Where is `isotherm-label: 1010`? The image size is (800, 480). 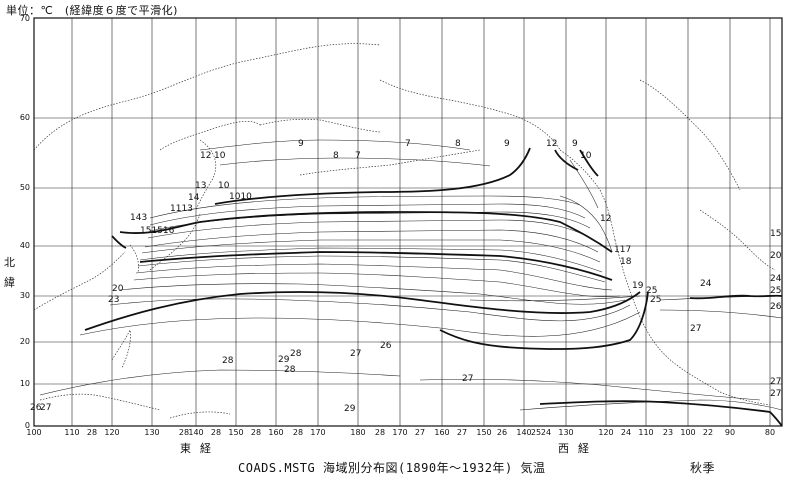 isotherm-label: 1010 is located at coordinates (240, 197).